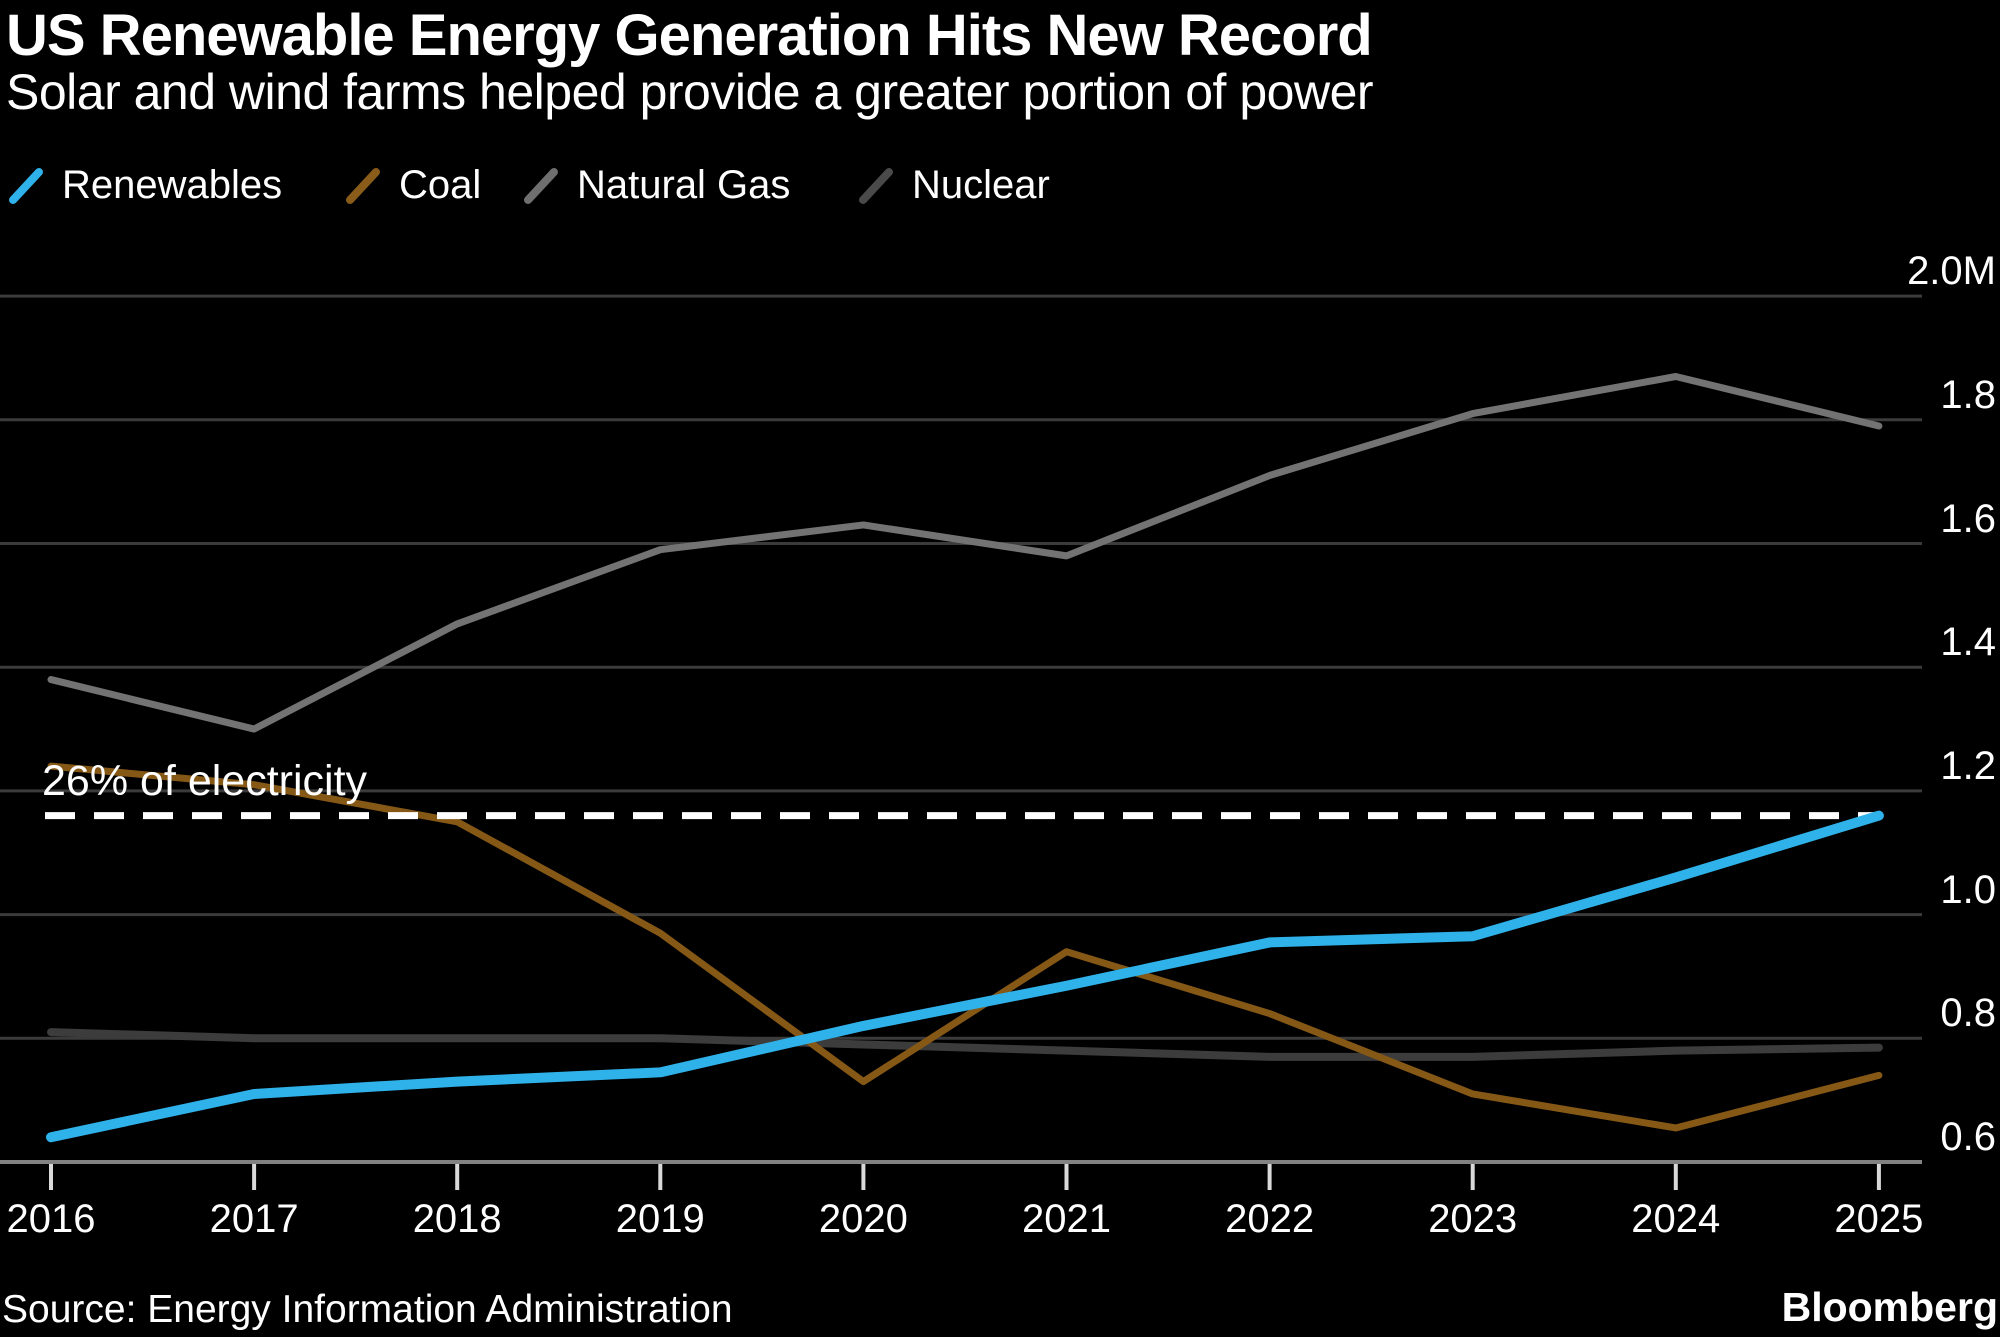 This screenshot has width=2000, height=1337. I want to click on x-axis-label: 2024, so click(1676, 1219).